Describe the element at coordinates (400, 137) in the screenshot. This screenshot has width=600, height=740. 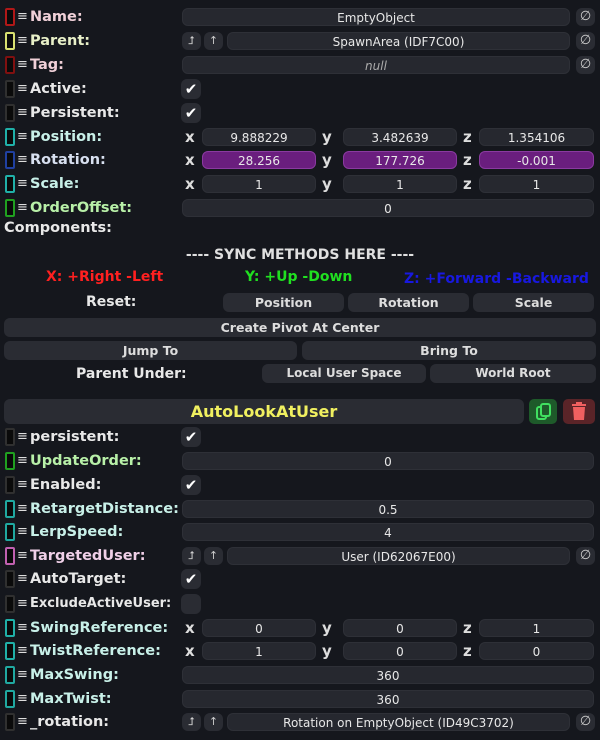
I see `y-value-input: 3.482639` at that location.